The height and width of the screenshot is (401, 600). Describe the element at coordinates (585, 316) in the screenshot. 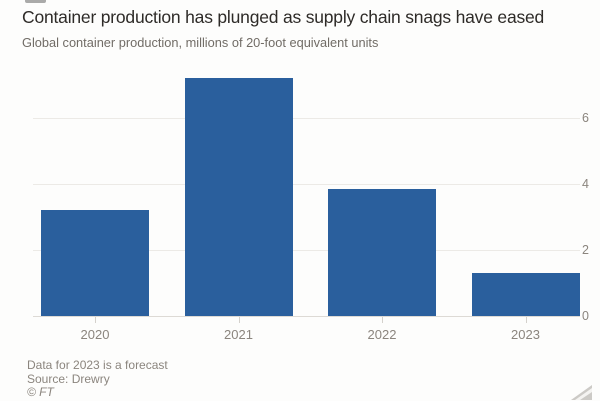

I see `y-tick-label-0: 0` at that location.